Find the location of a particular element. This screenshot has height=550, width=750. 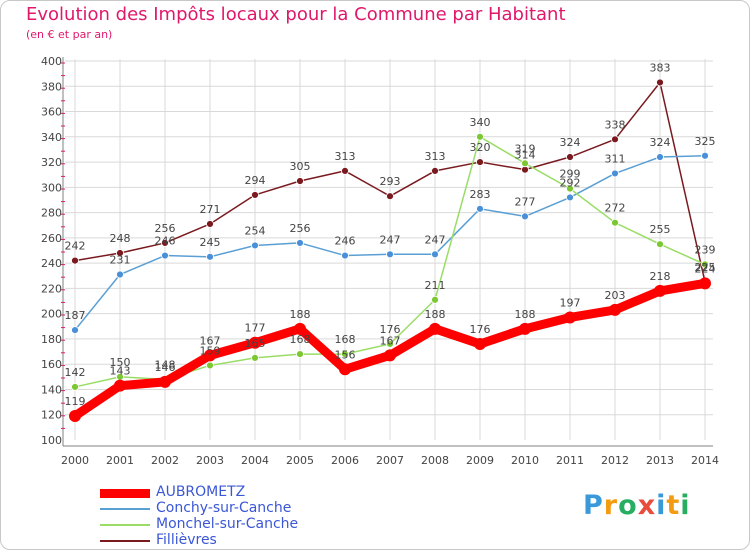

data-label-aubrometz-2004: 177 is located at coordinates (255, 328).